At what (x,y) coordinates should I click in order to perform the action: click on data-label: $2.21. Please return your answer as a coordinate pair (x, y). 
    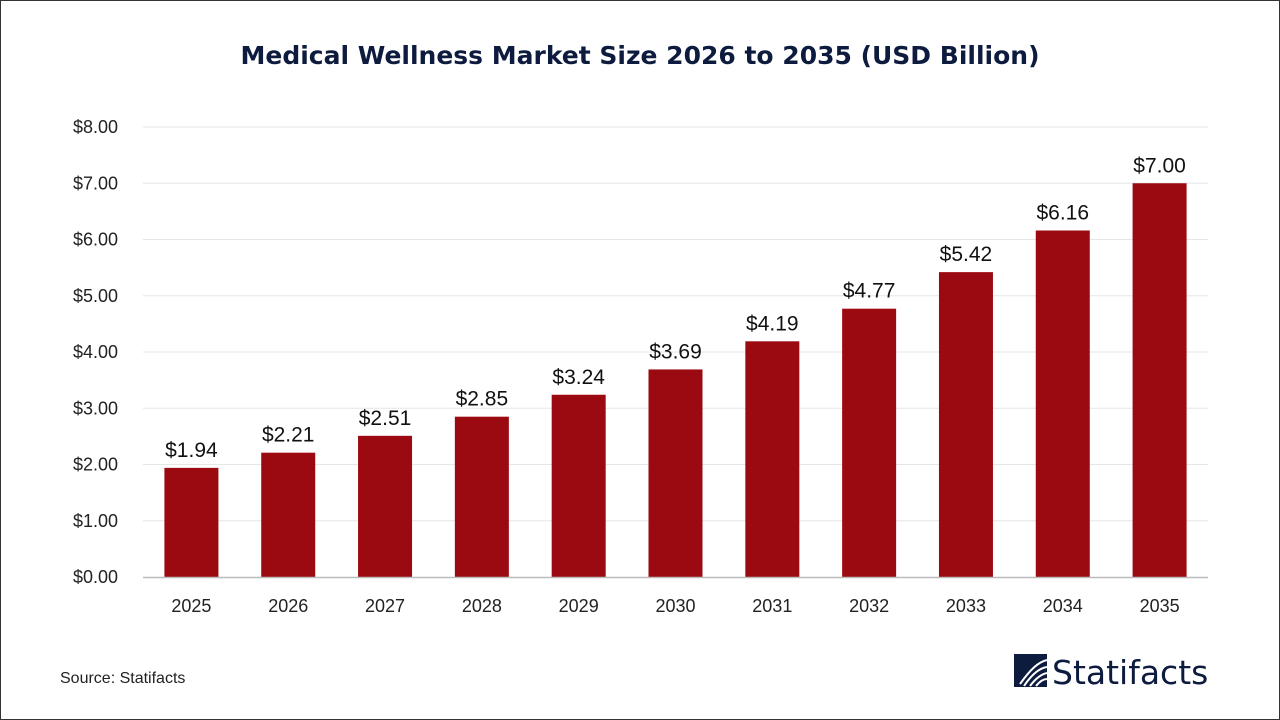
    Looking at the image, I should click on (288, 435).